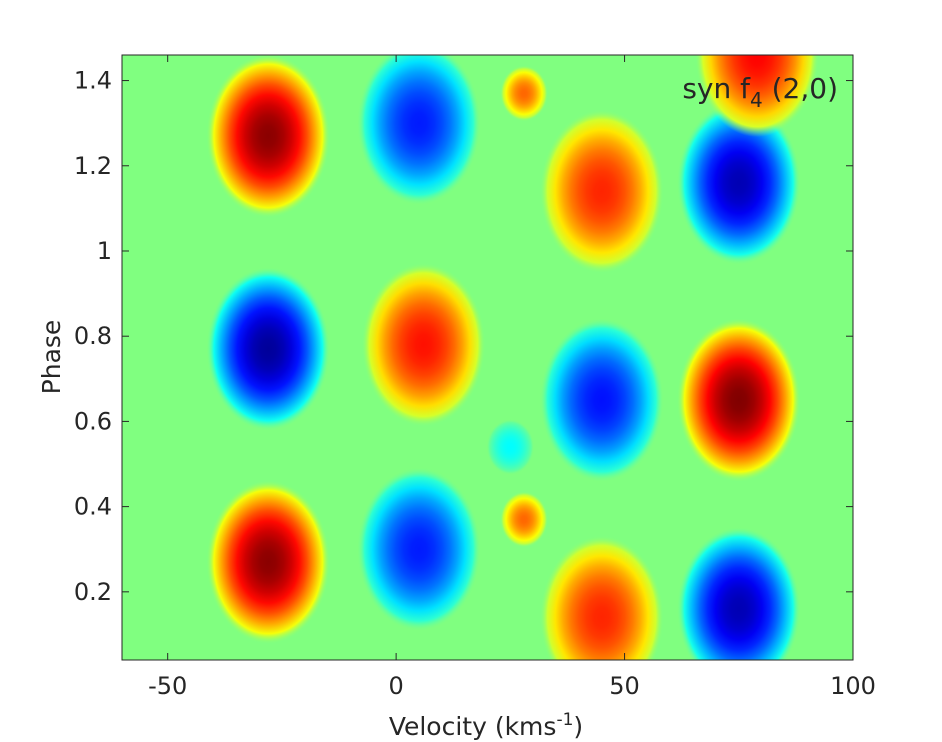 This screenshot has width=942, height=742. What do you see at coordinates (395, 686) in the screenshot?
I see `x-tick-label: 0` at bounding box center [395, 686].